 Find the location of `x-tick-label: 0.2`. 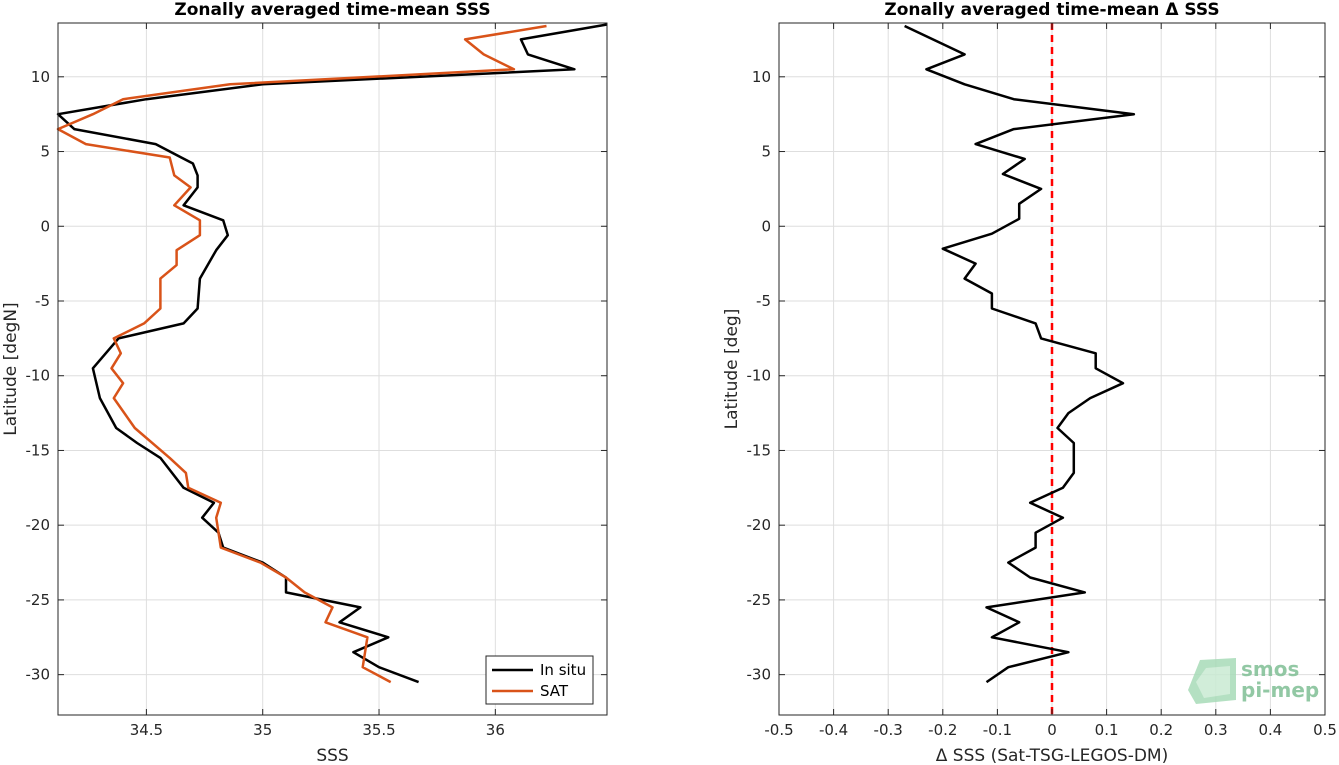

x-tick-label: 0.2 is located at coordinates (1161, 730).